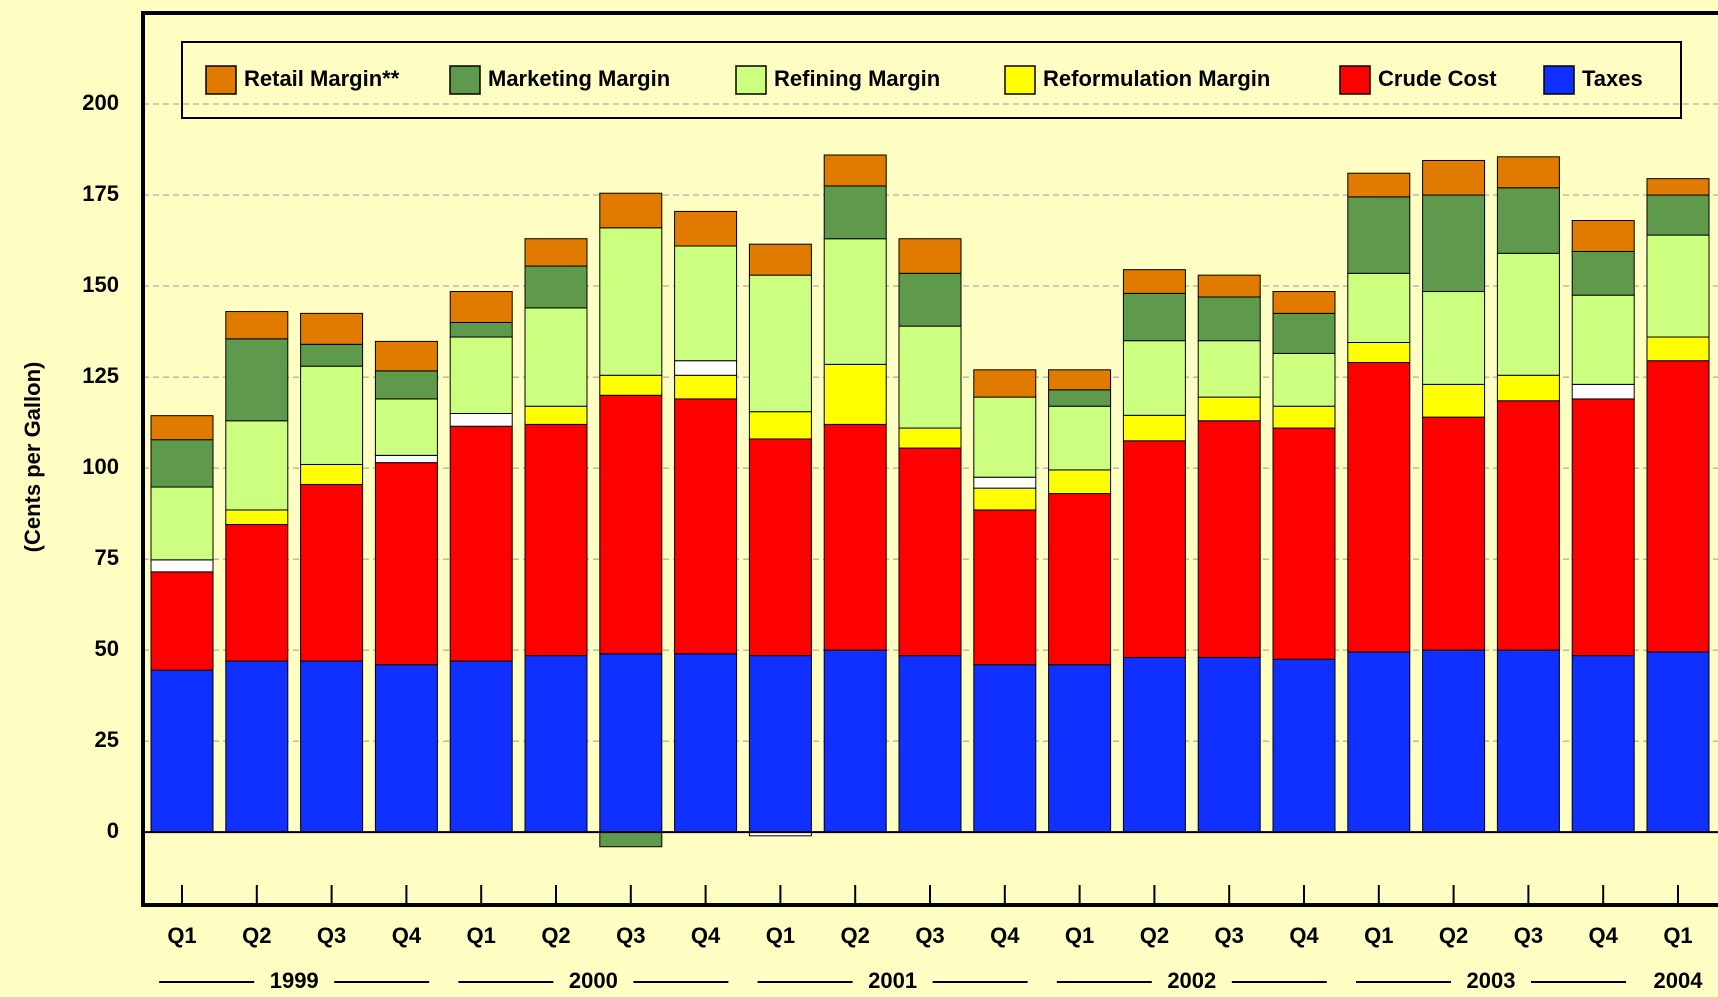 This screenshot has height=997, width=1718. What do you see at coordinates (294, 980) in the screenshot?
I see `year-label: 1999` at bounding box center [294, 980].